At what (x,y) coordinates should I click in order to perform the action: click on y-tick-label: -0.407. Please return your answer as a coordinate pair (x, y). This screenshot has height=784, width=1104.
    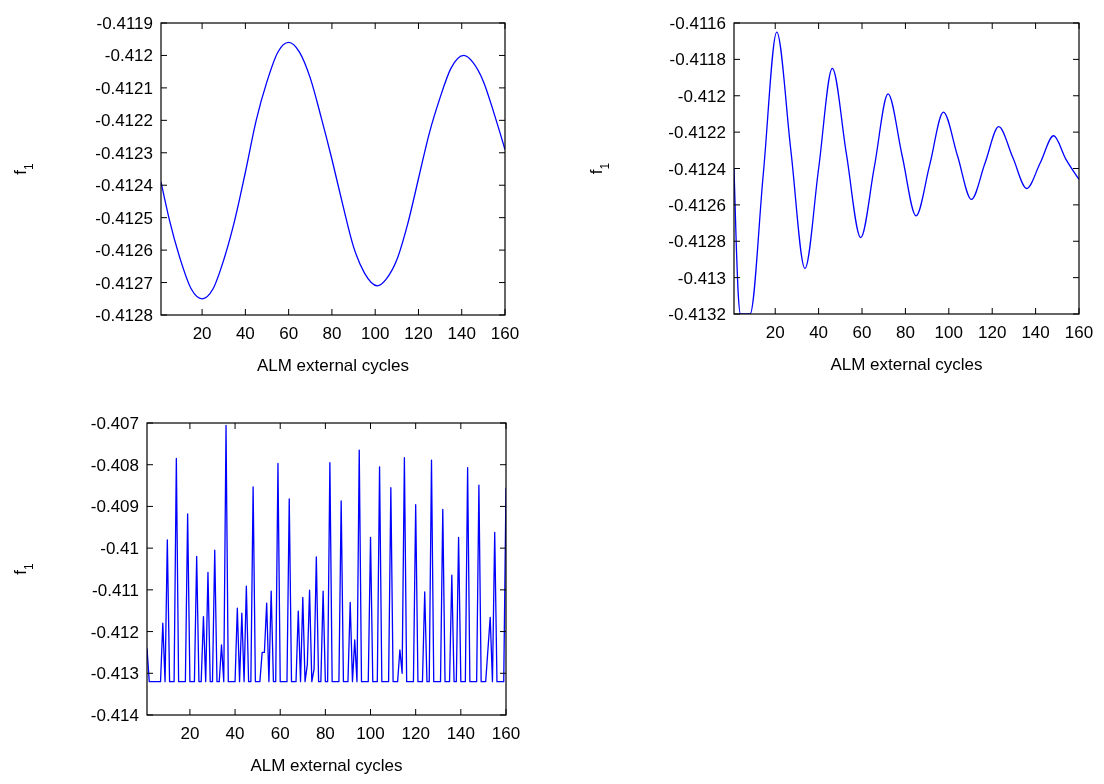
    Looking at the image, I should click on (114, 423).